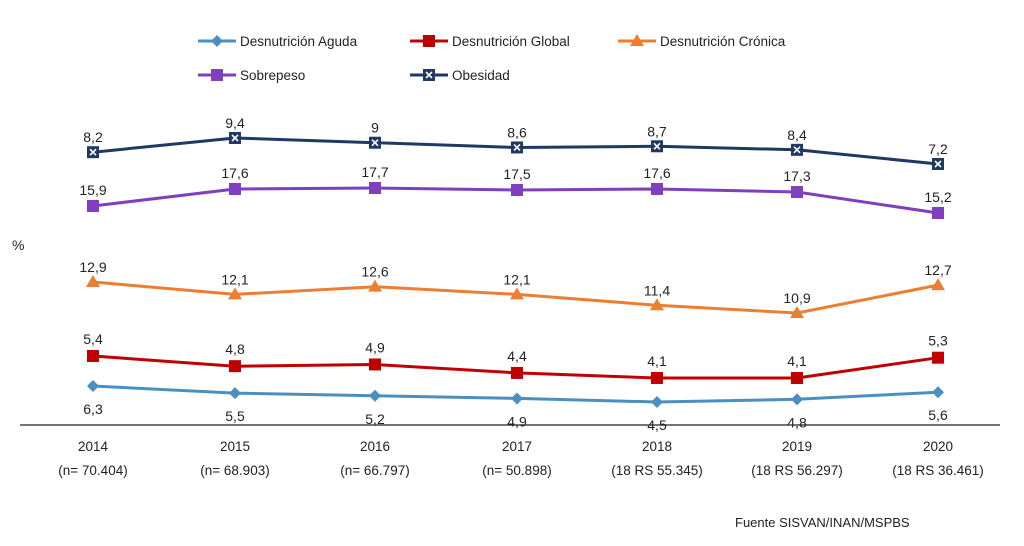 This screenshot has width=1024, height=546. What do you see at coordinates (235, 446) in the screenshot?
I see `x-tick-label-year: 2015` at bounding box center [235, 446].